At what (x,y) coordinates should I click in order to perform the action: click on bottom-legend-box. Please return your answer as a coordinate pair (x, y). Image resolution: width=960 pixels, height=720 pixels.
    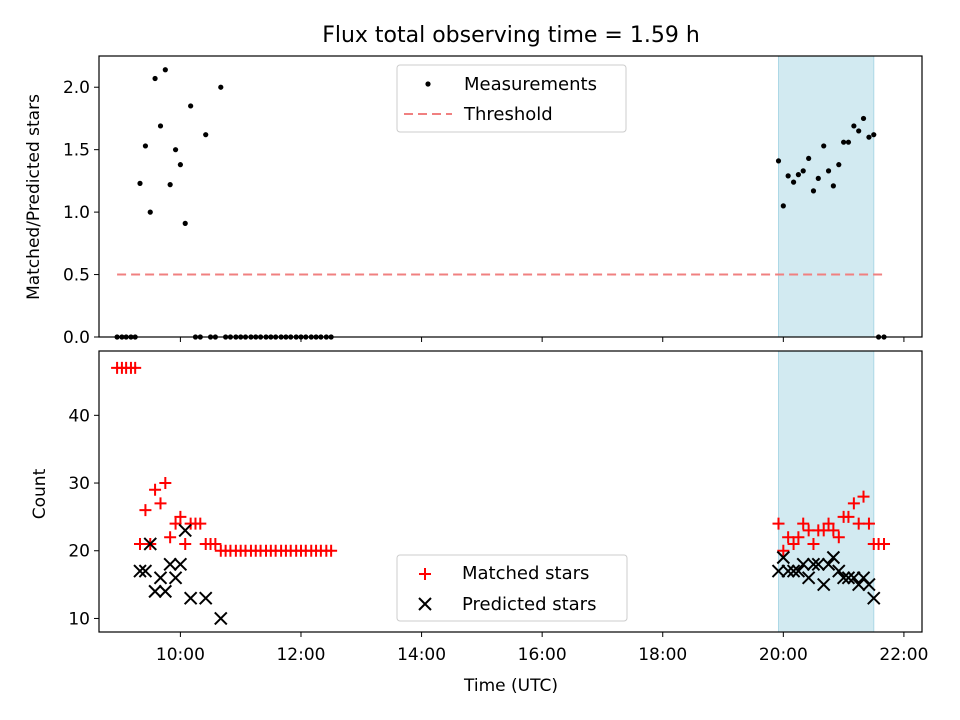
    Looking at the image, I should click on (512, 588).